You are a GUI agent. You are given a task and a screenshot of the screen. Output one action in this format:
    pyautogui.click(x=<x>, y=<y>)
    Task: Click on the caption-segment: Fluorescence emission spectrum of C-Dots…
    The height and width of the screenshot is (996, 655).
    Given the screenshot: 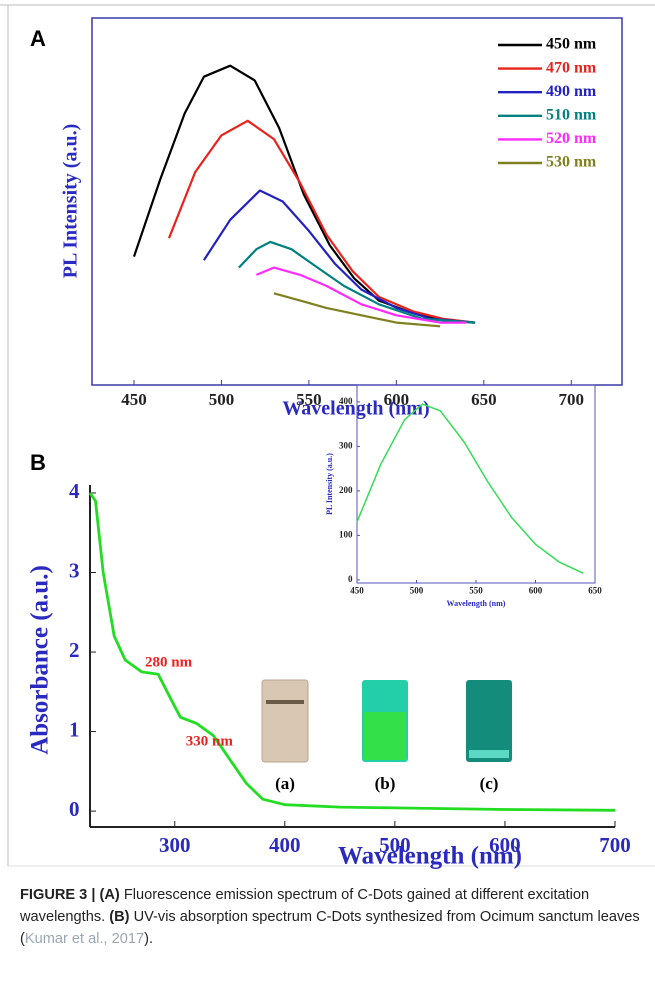 What is the action you would take?
    pyautogui.click(x=305, y=906)
    